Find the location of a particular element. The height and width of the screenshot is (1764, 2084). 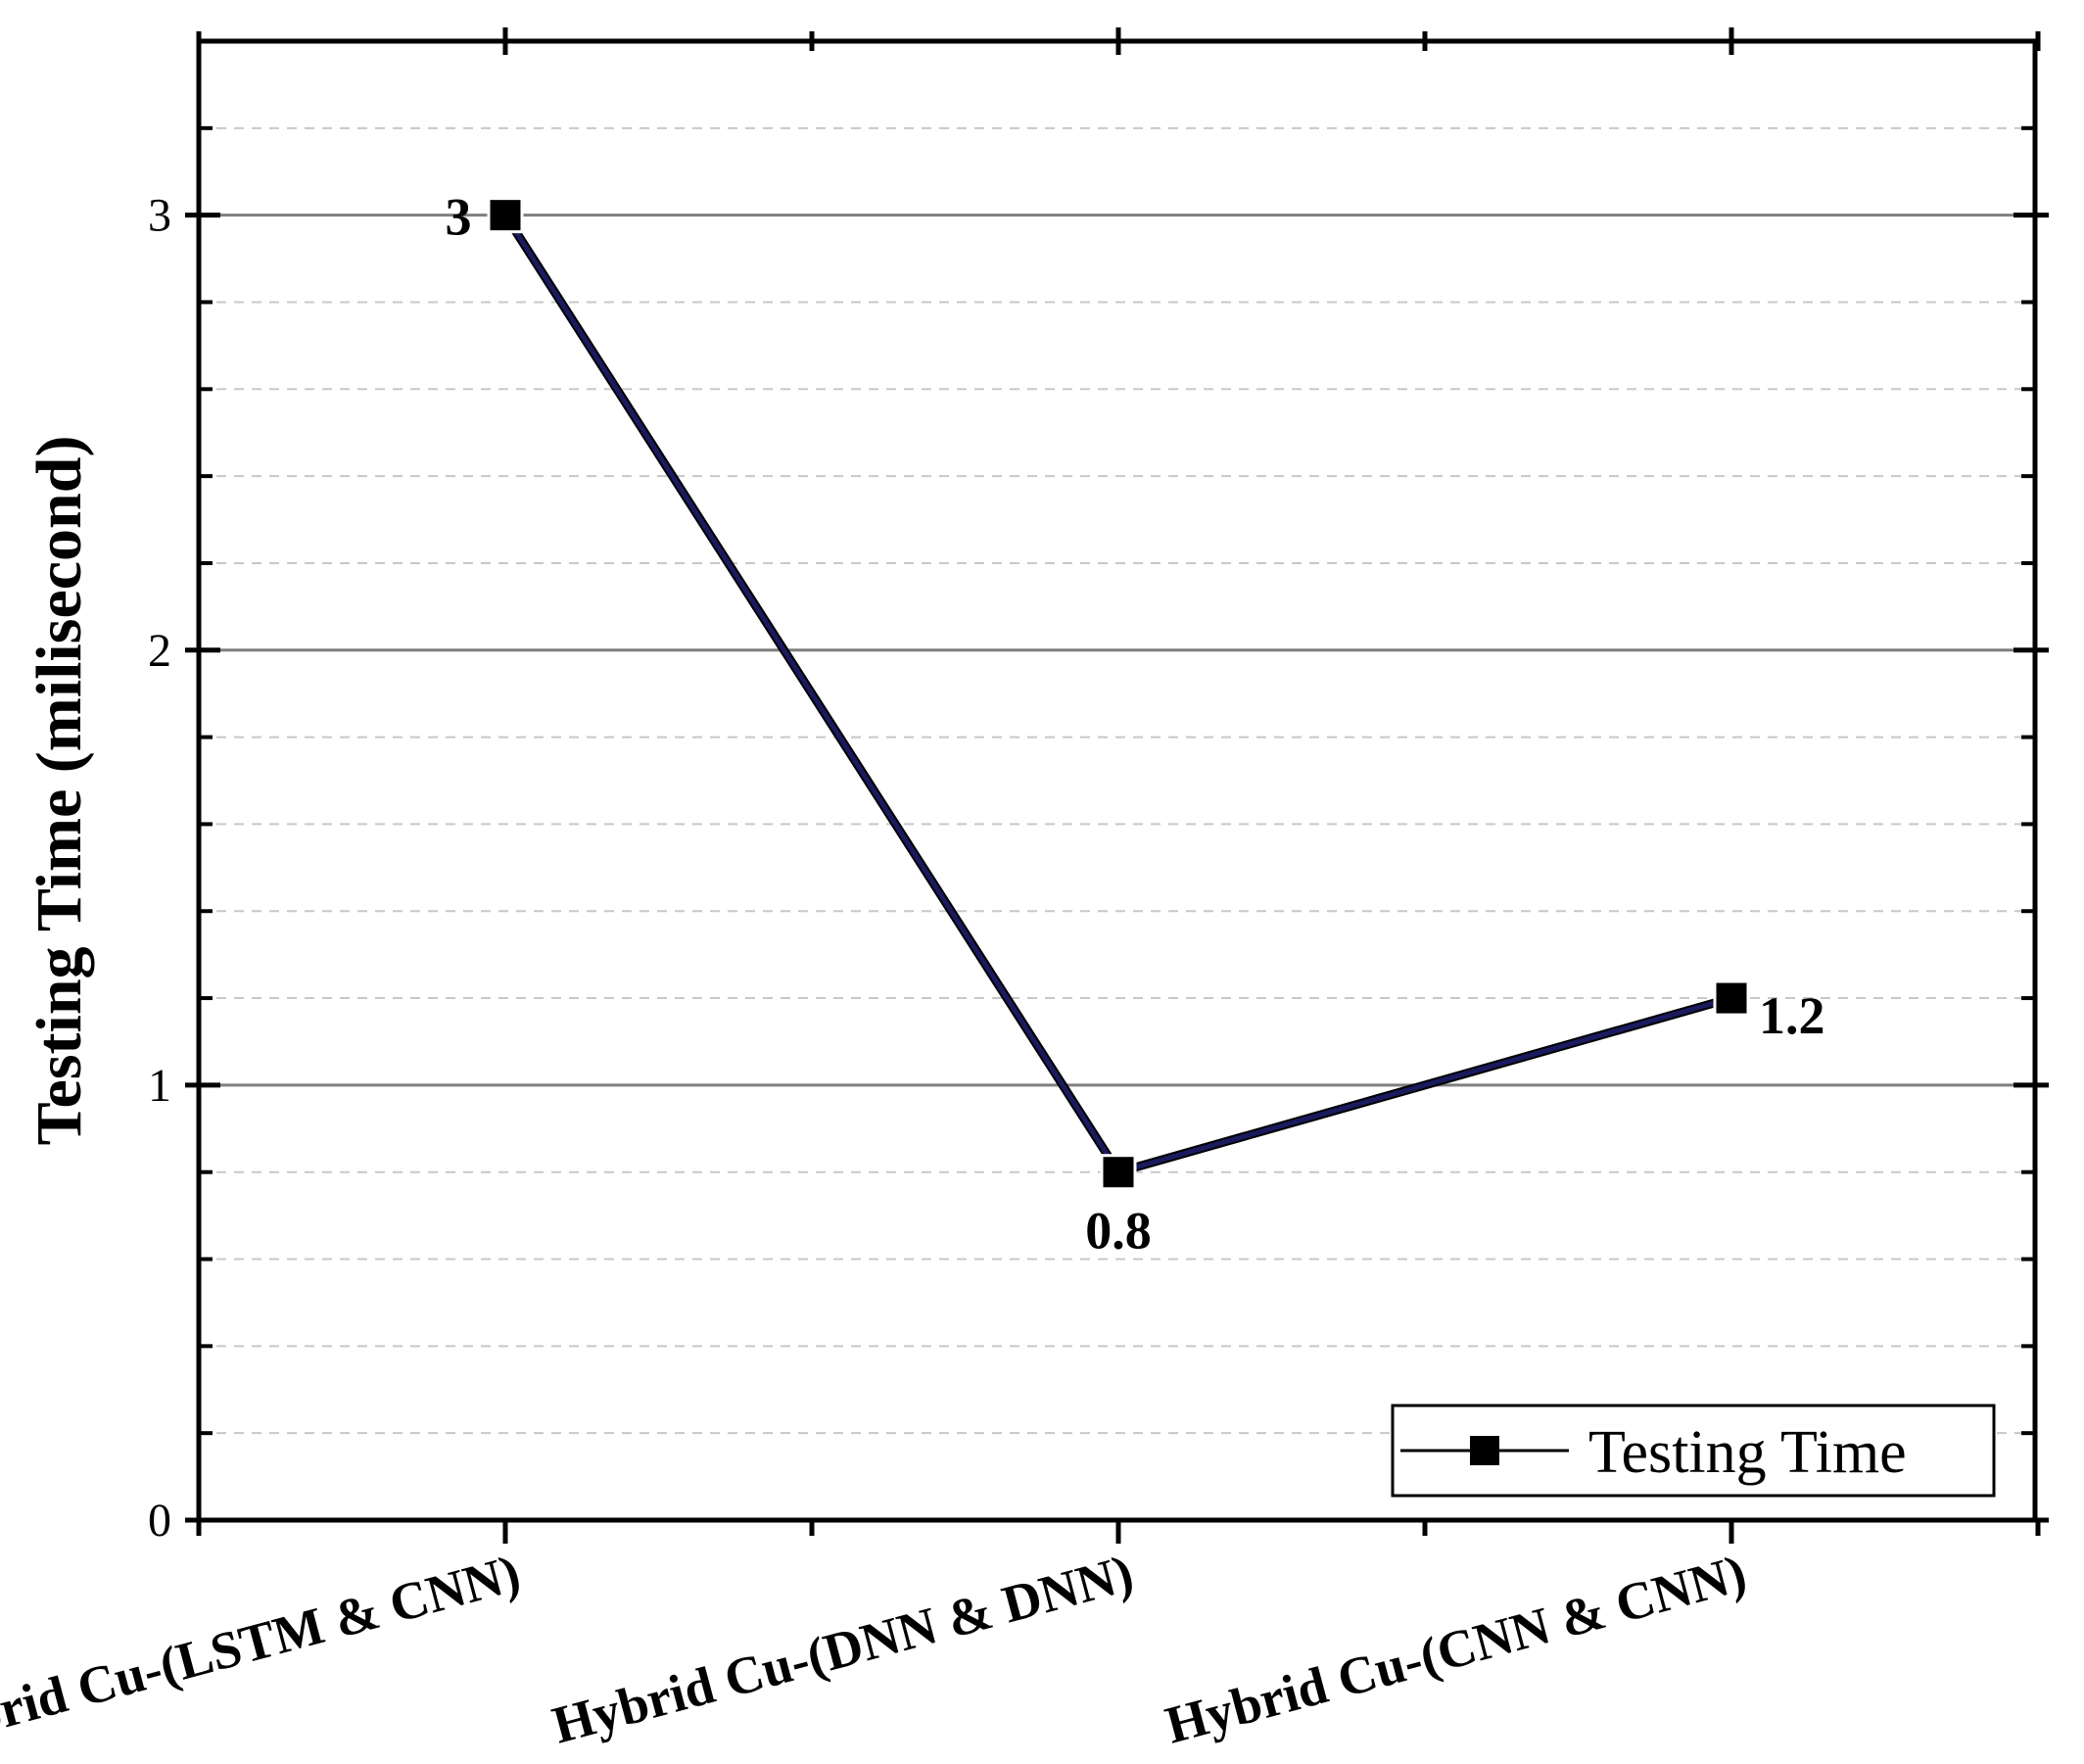

data-label: 1.2 is located at coordinates (1792, 1015).